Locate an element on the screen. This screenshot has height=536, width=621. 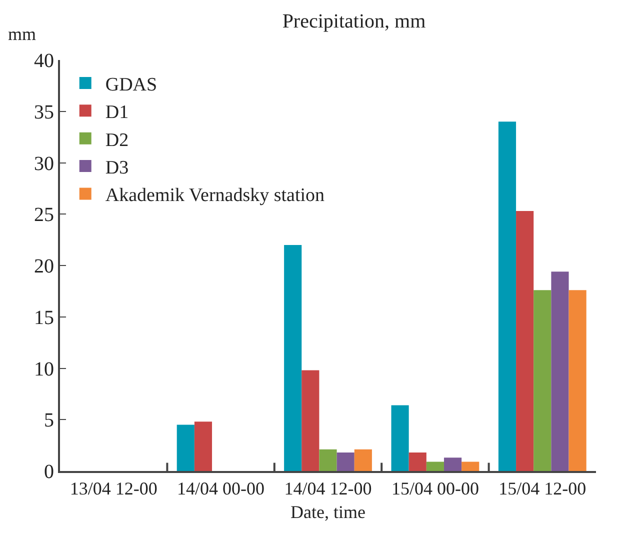
y-tick-label: 40 is located at coordinates (44, 61).